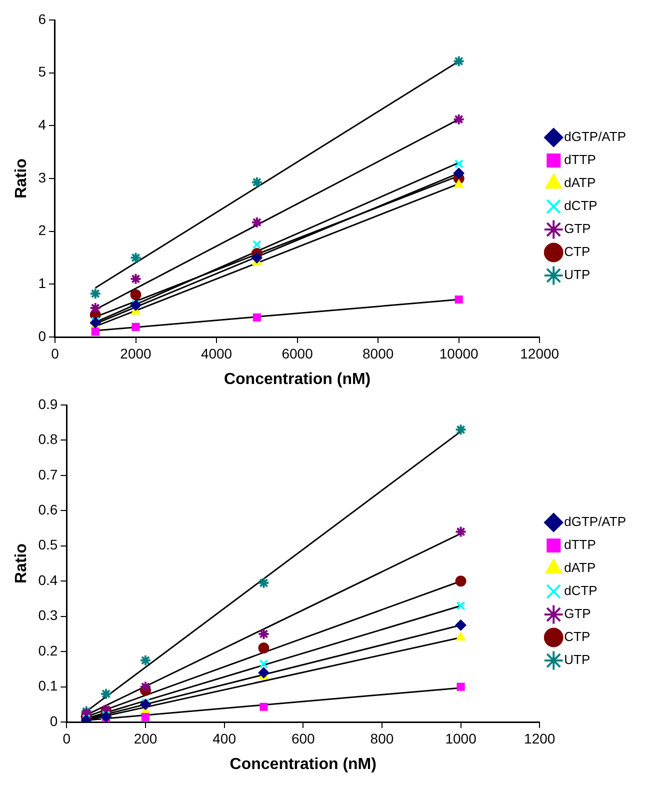 This screenshot has height=787, width=648. What do you see at coordinates (48, 580) in the screenshot?
I see `y-tick-label: 0.4` at bounding box center [48, 580].